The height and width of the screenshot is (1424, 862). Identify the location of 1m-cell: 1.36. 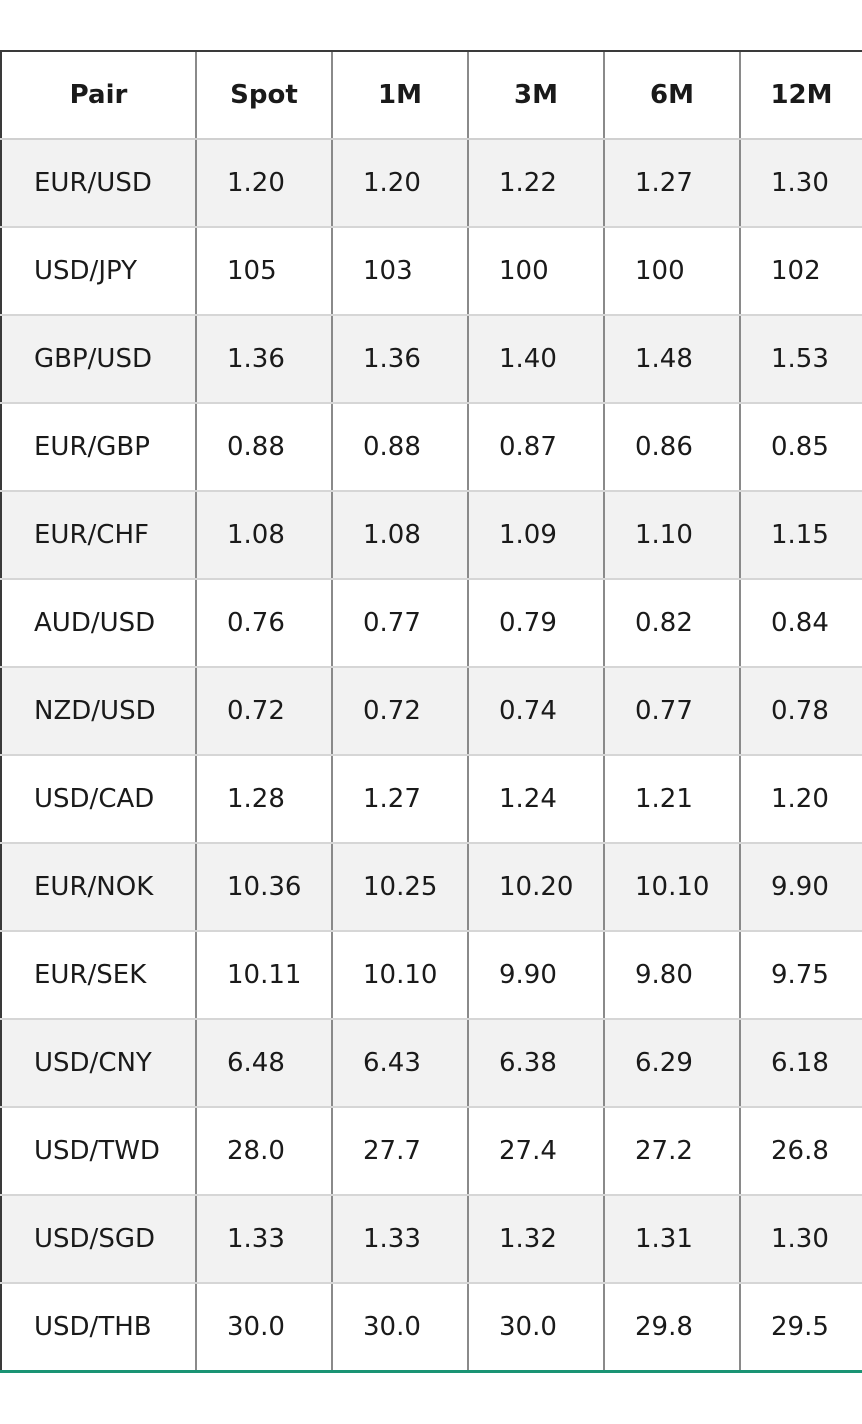
(399, 359).